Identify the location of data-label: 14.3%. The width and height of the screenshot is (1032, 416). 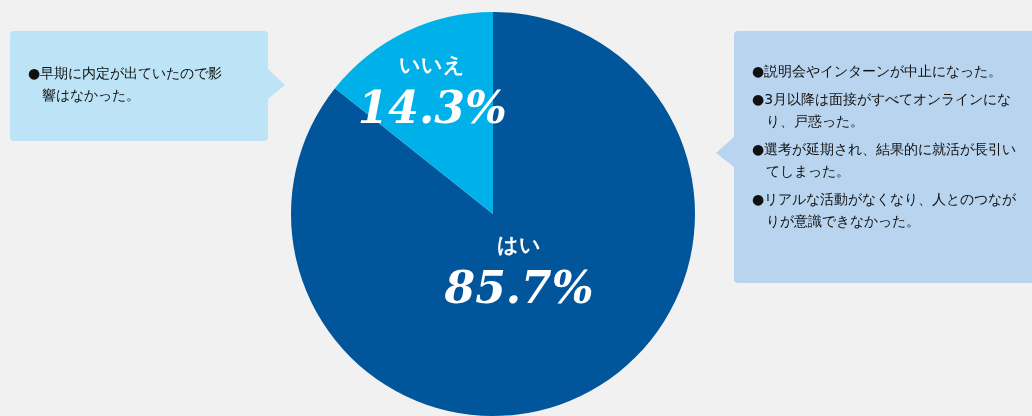
(432, 107).